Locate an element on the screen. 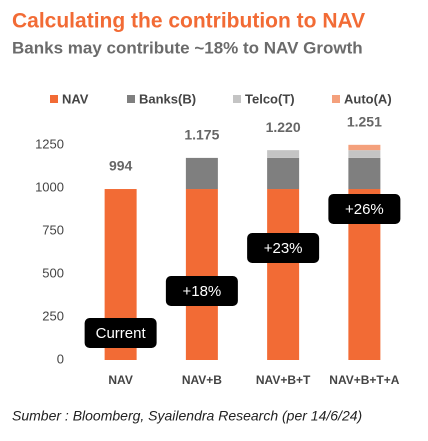 The image size is (428, 441). legend-label: NAV is located at coordinates (75, 98).